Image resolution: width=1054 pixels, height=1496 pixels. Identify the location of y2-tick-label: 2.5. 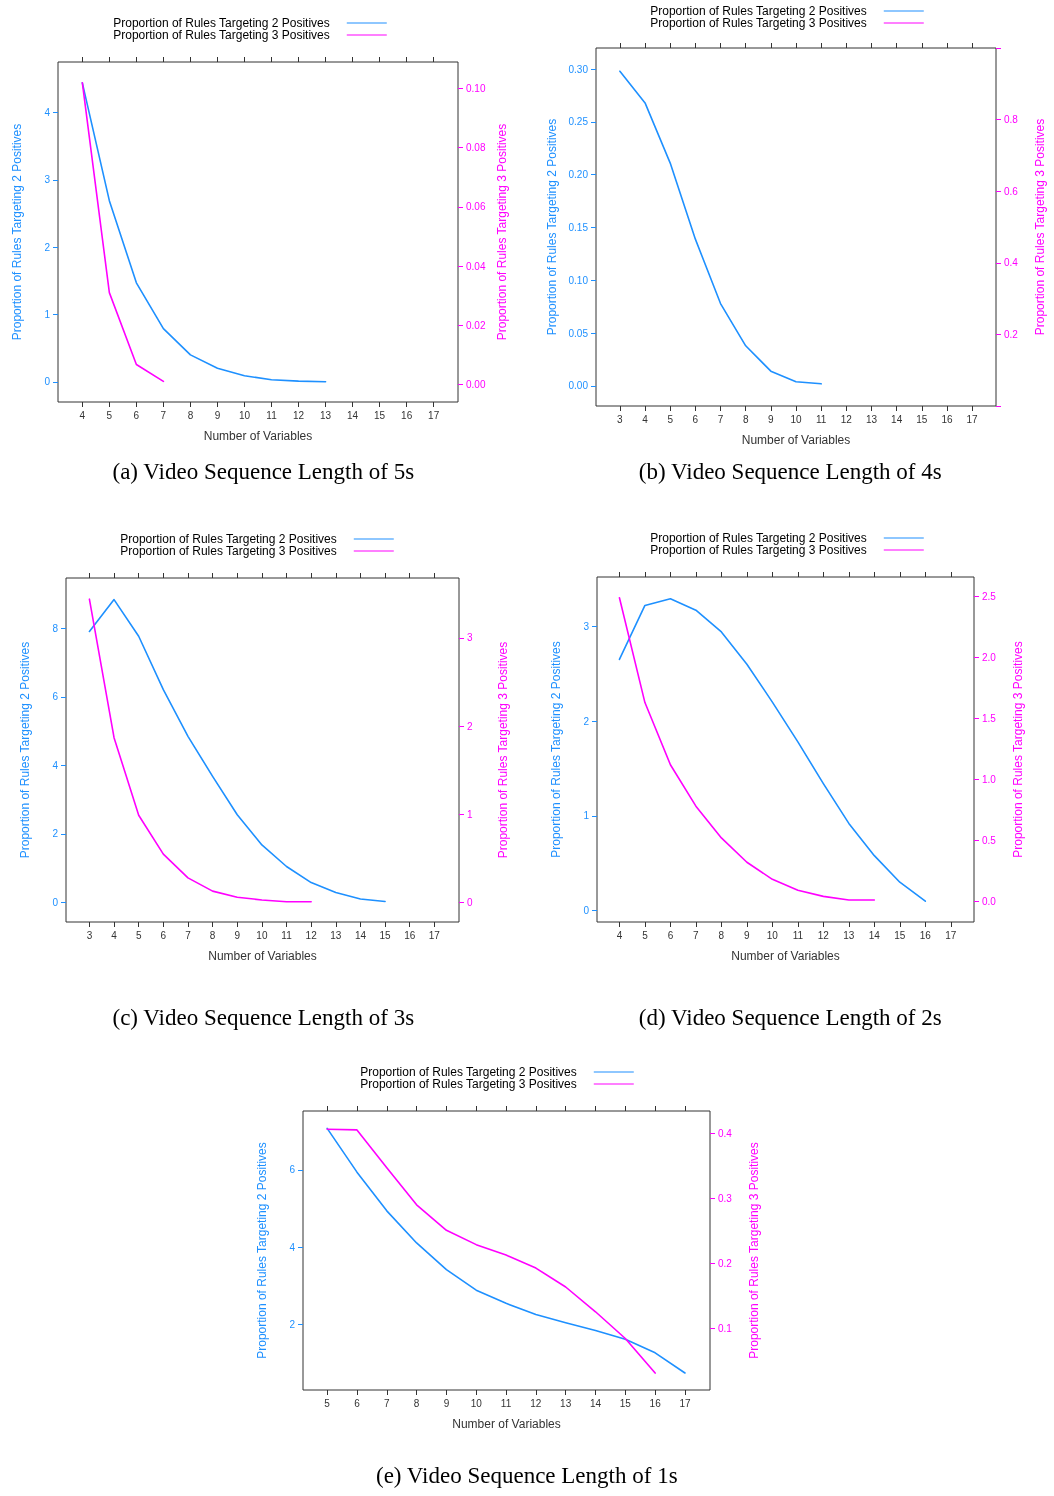
(989, 597).